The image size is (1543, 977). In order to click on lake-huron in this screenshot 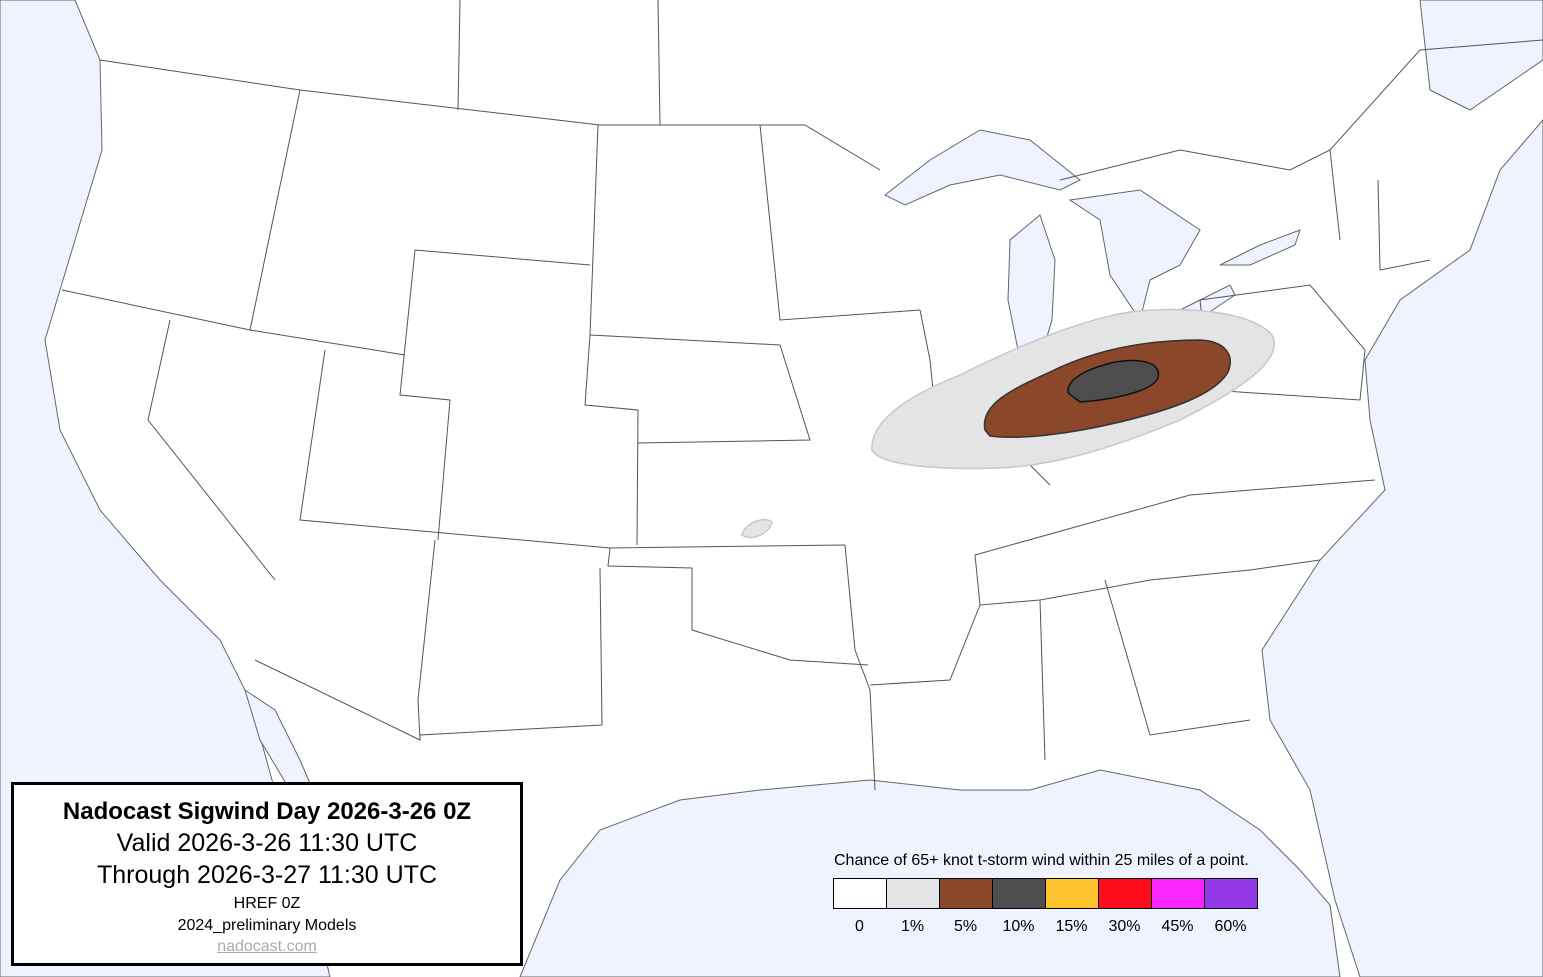, I will do `click(1134, 255)`.